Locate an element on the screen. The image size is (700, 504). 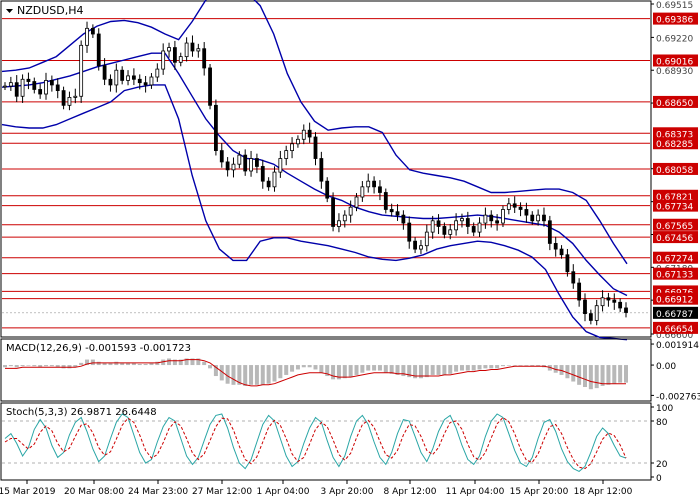
time-axis-label: 20 Mar 08:00 is located at coordinates (94, 492).